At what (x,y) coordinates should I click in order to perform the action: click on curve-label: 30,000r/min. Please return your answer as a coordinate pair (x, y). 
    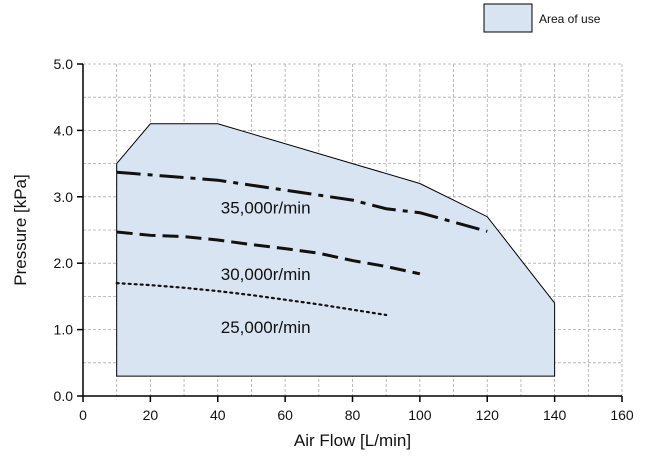
    Looking at the image, I should click on (266, 274).